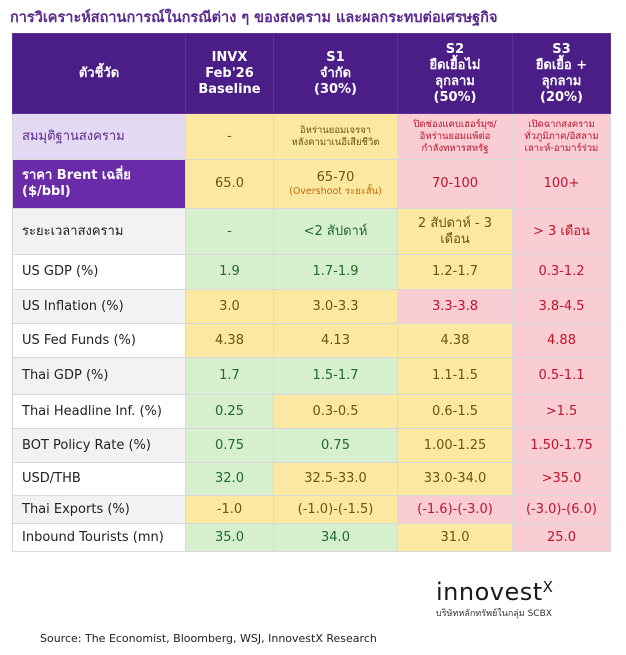 The image size is (626, 655). I want to click on table-cell: 2 สัปดาห์ - 3 เดือน, so click(455, 231).